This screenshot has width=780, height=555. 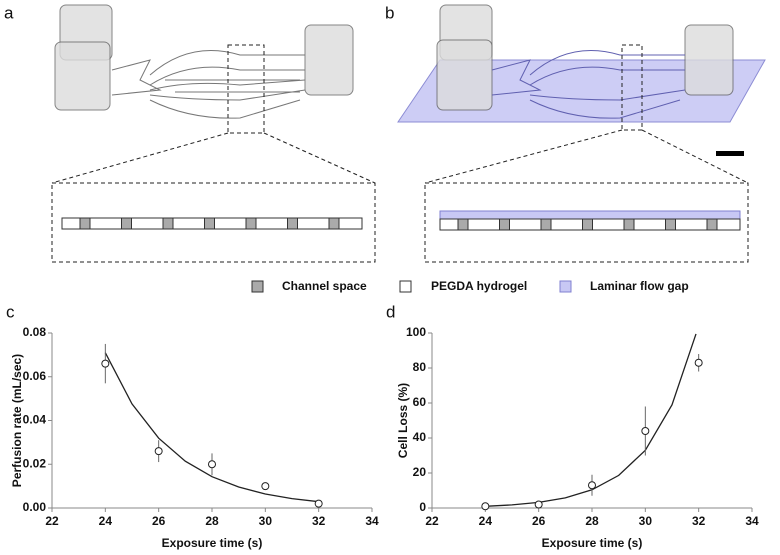 I want to click on y-axis-label: Cell Loss (%), so click(x=403, y=420).